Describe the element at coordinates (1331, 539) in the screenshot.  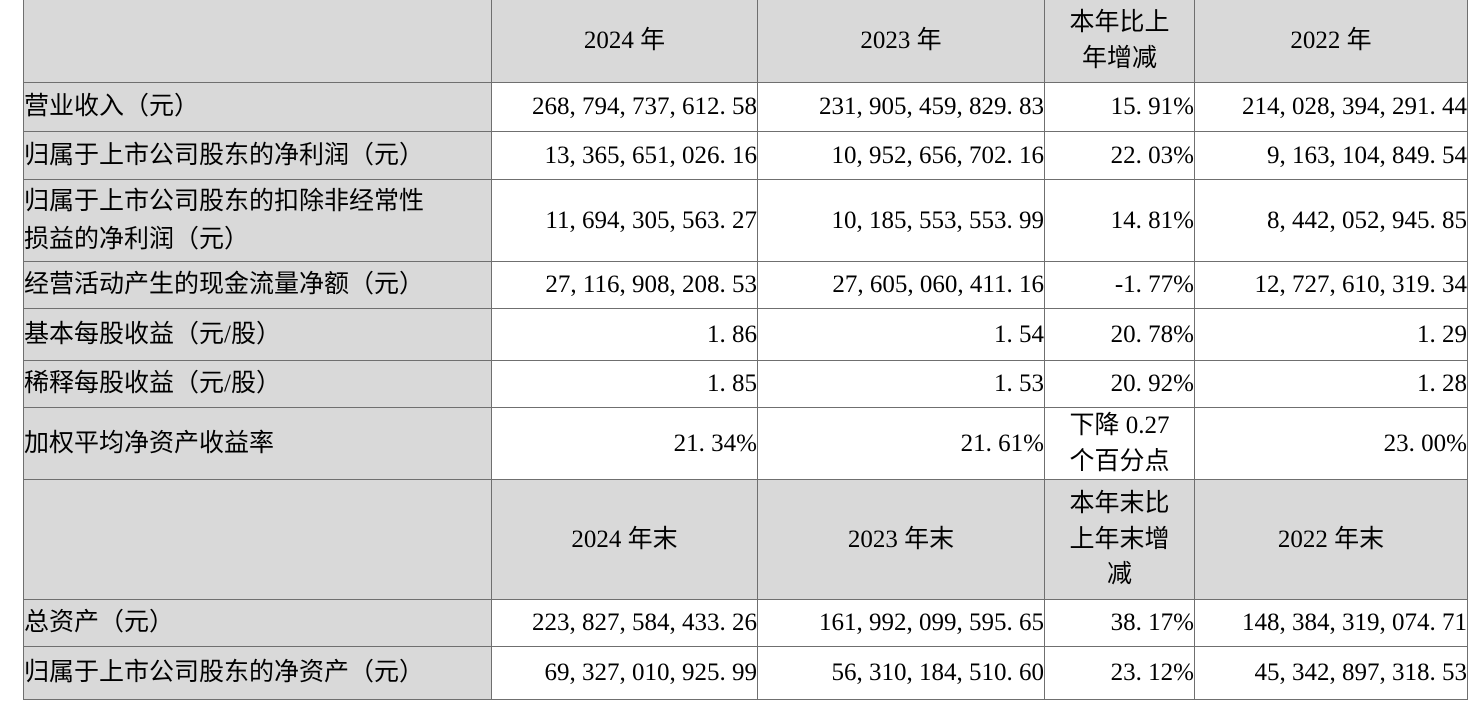
I see `yearend-header-2022: 2022 年末` at that location.